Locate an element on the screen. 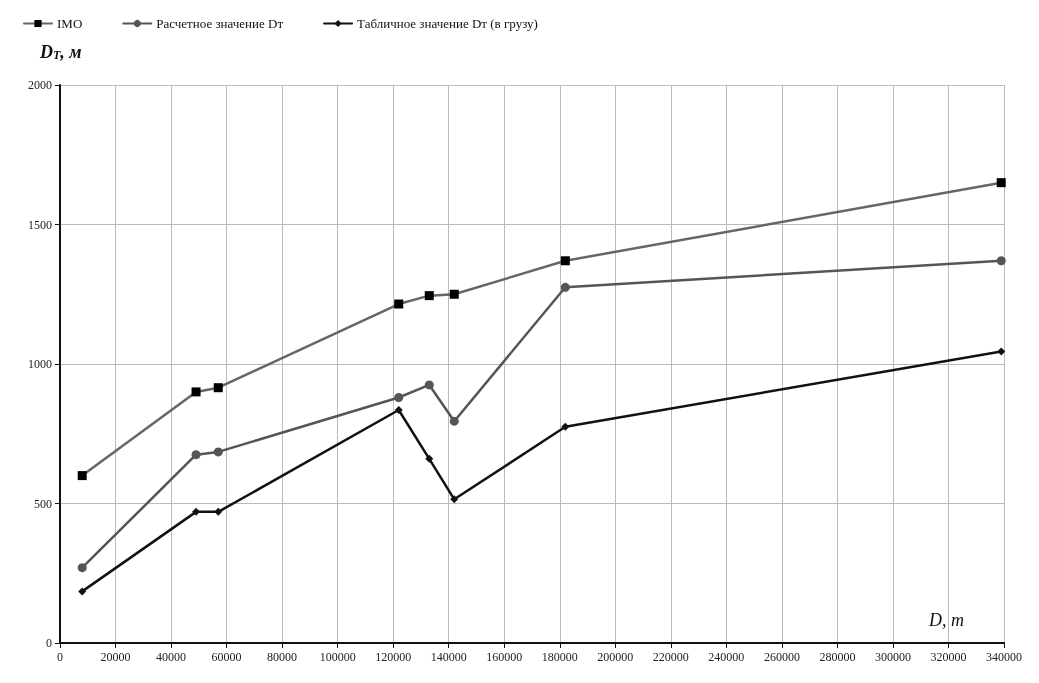 The image size is (1039, 683). legend-label: Табличное значение Dт (в грузу) is located at coordinates (447, 23).